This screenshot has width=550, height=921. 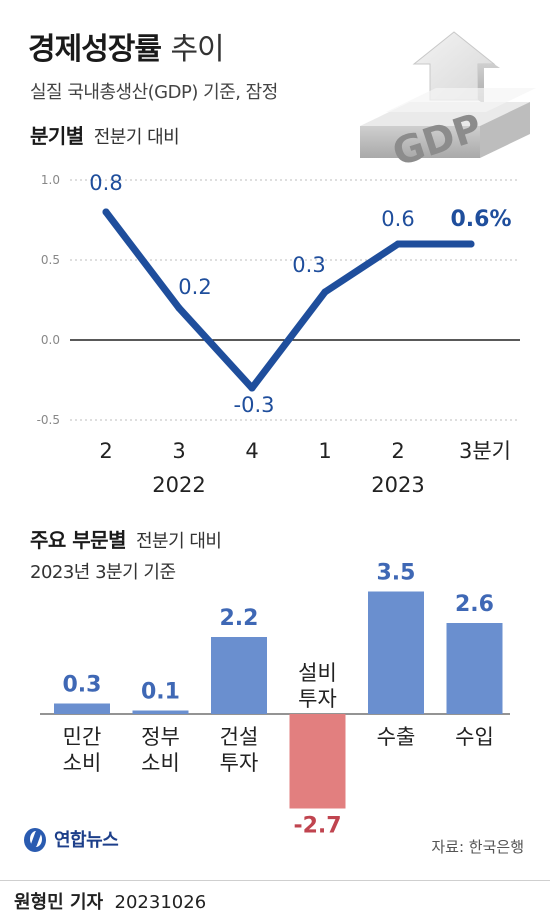 I want to click on byline-date: 20231026, so click(x=160, y=902).